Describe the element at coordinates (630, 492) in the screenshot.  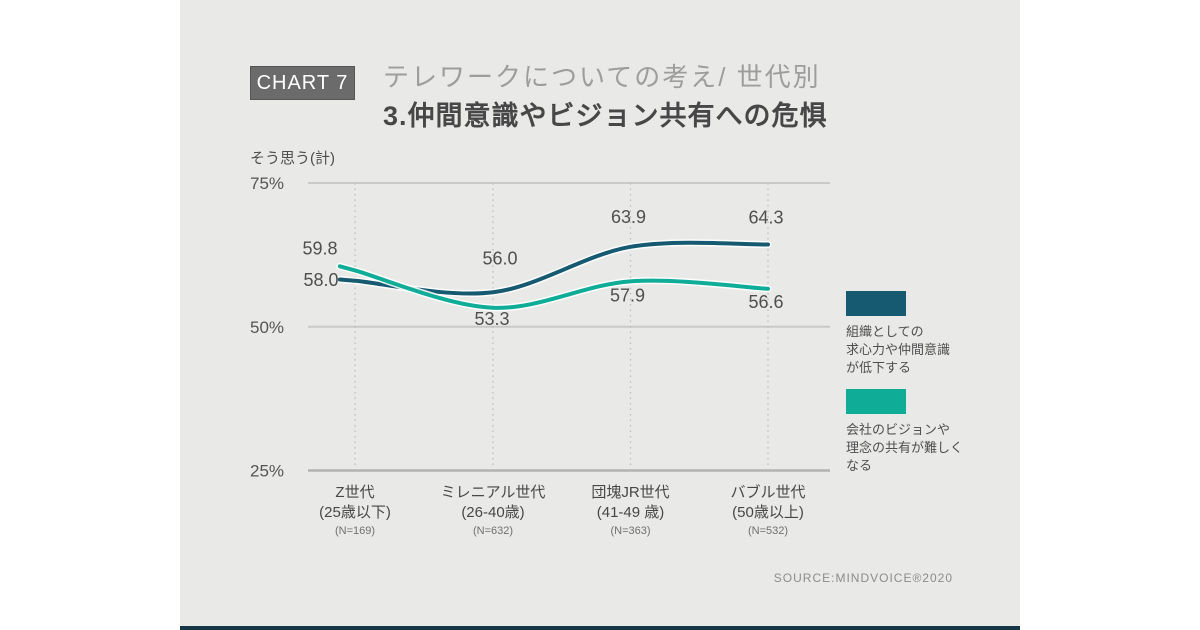
I see `x-label-name: 団塊JR世代` at that location.